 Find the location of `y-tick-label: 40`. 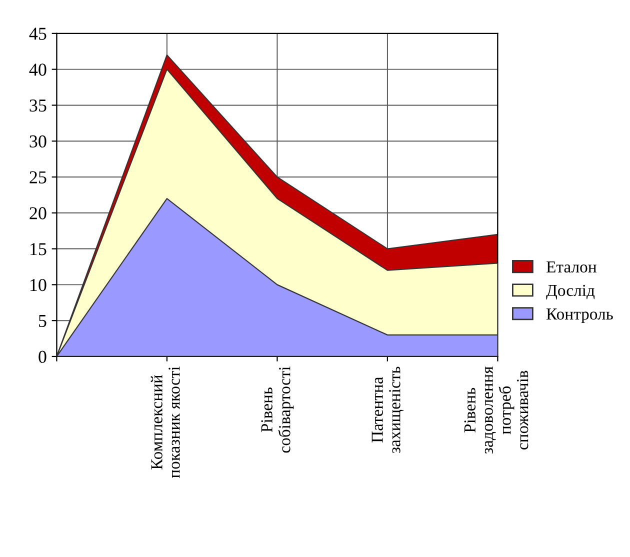

y-tick-label: 40 is located at coordinates (37, 70).